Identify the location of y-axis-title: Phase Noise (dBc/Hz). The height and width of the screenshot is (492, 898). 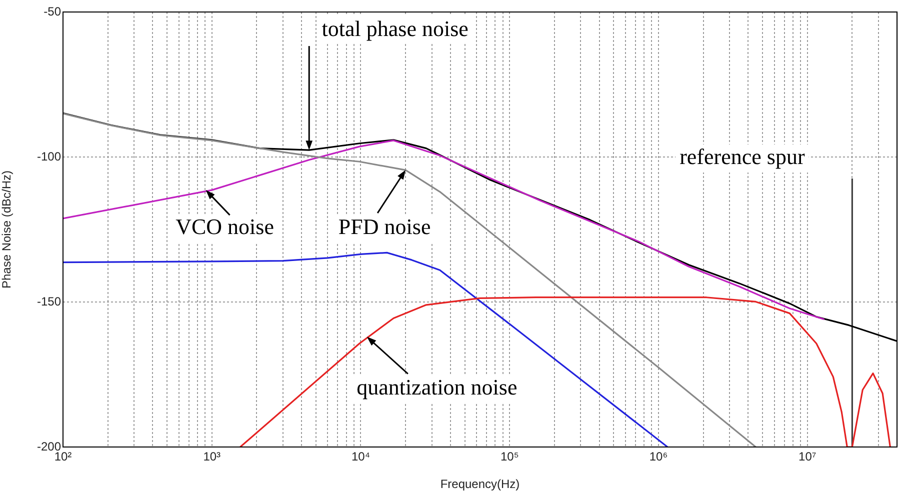
(7, 229).